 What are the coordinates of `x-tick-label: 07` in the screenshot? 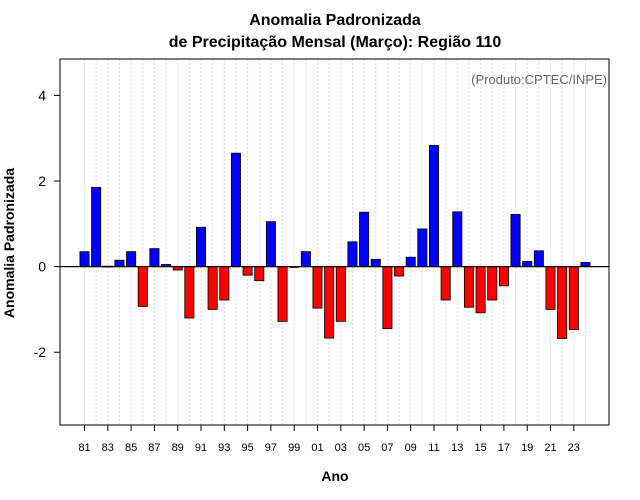 It's located at (387, 448).